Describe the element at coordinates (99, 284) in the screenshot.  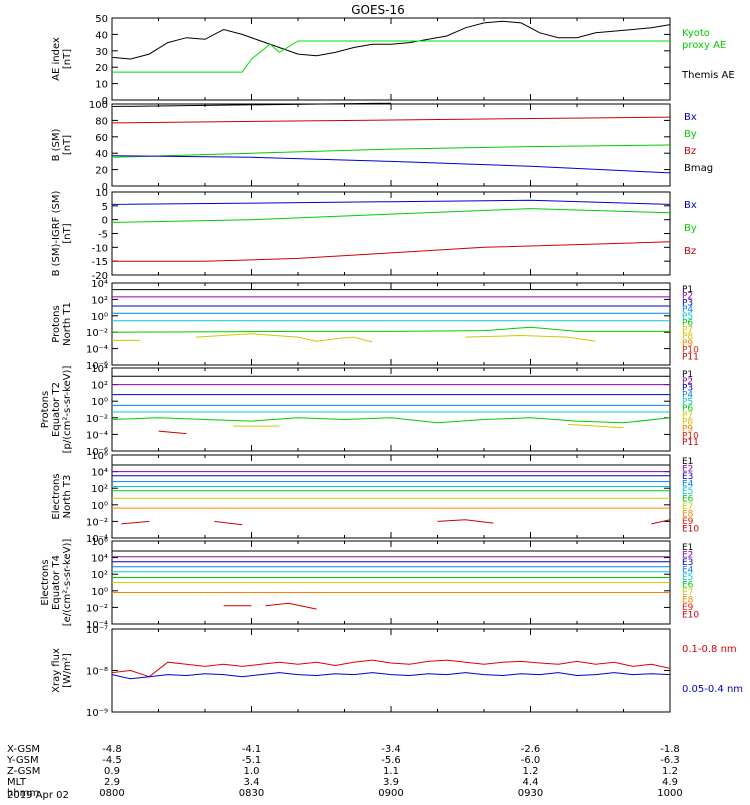
I see `pn-ytick-label: 10⁴` at that location.